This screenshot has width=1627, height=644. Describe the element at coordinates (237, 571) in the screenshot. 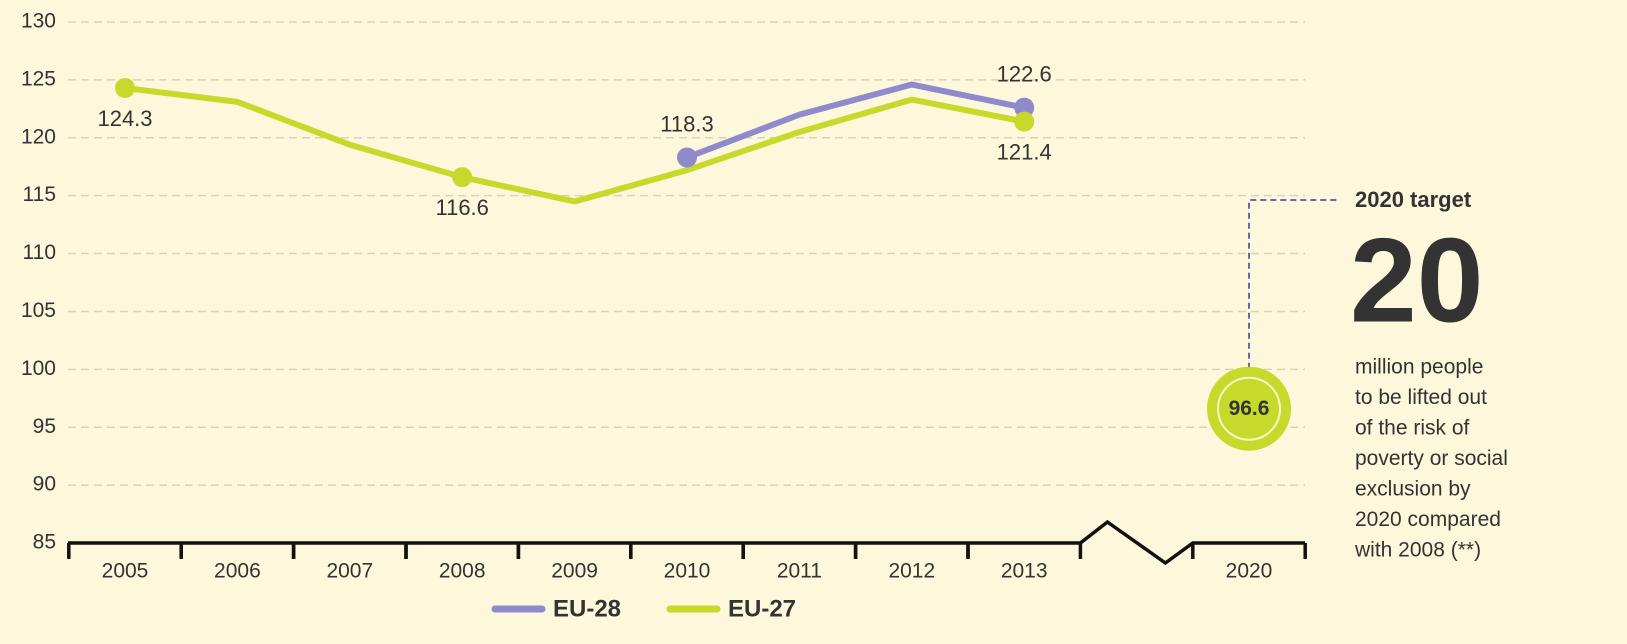

I see `x-tick-label: 2006` at that location.